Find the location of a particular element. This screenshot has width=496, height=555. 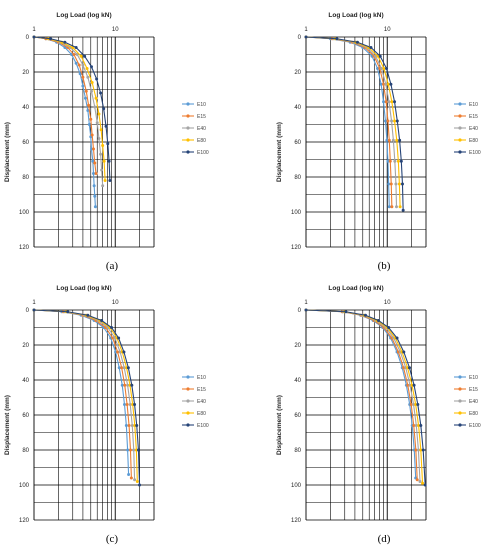

x-tick-label: 1 is located at coordinates (34, 30).